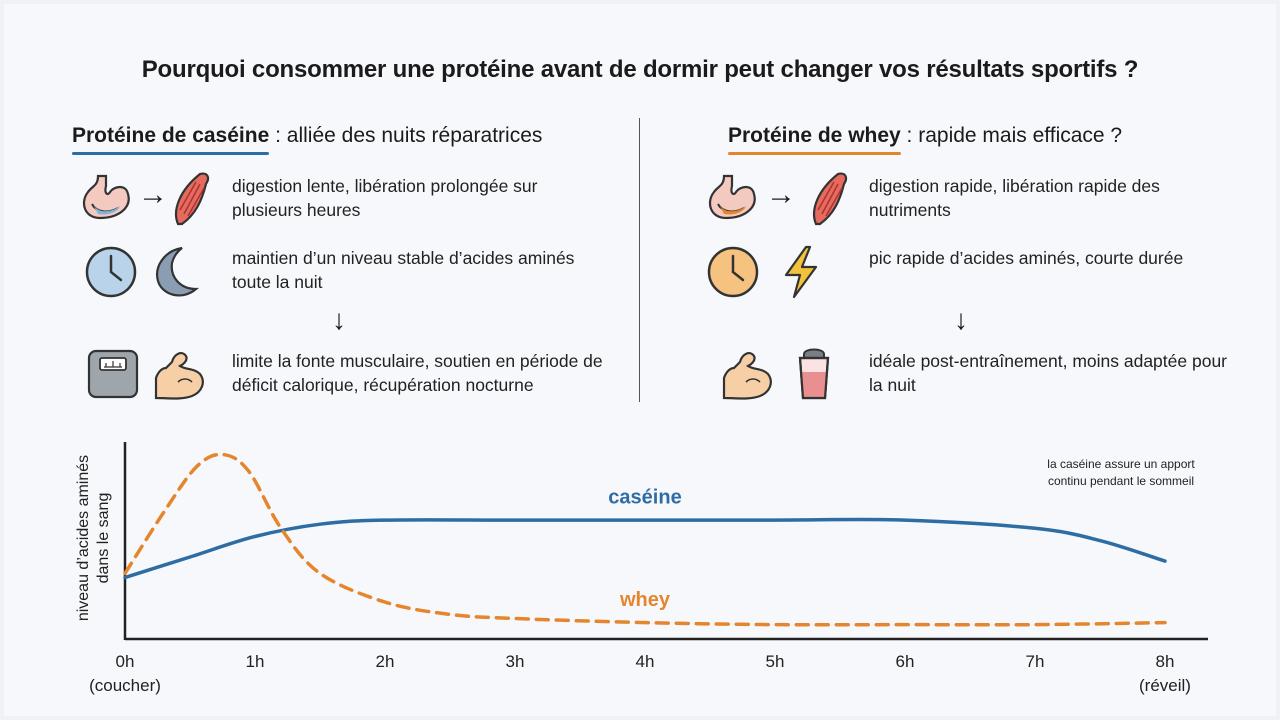 The height and width of the screenshot is (720, 1280). I want to click on x-tick-sublabel: (coucher), so click(125, 685).